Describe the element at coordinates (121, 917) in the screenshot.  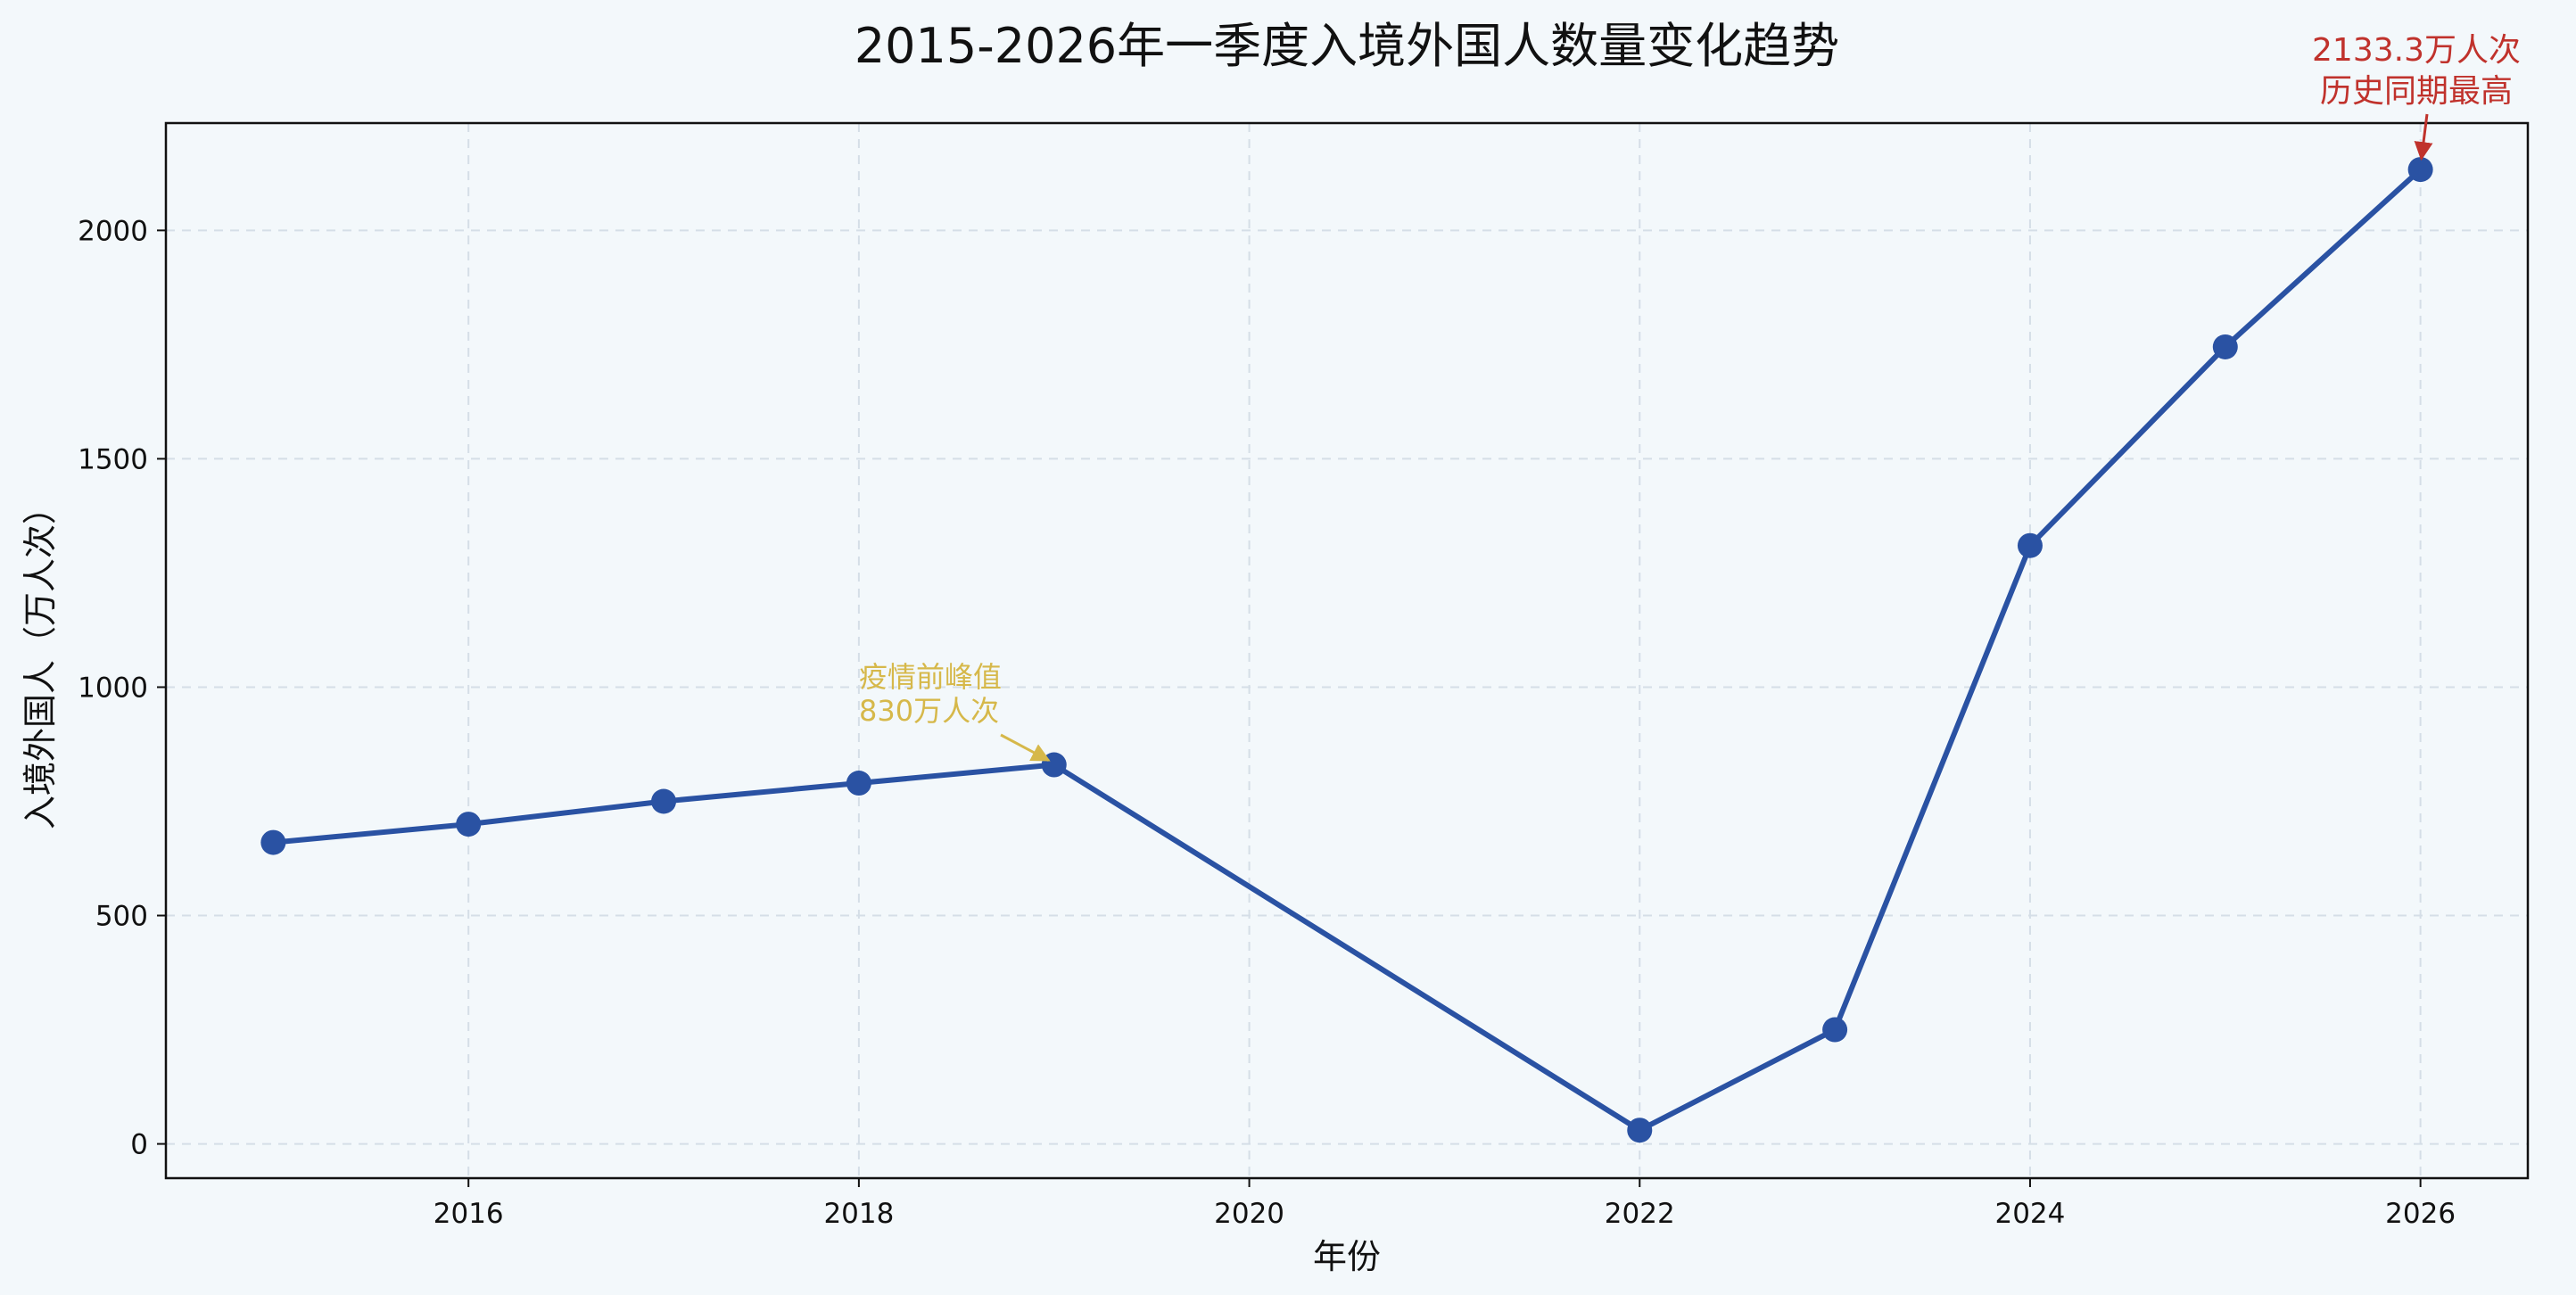
I see `y-tick-label: 500` at that location.